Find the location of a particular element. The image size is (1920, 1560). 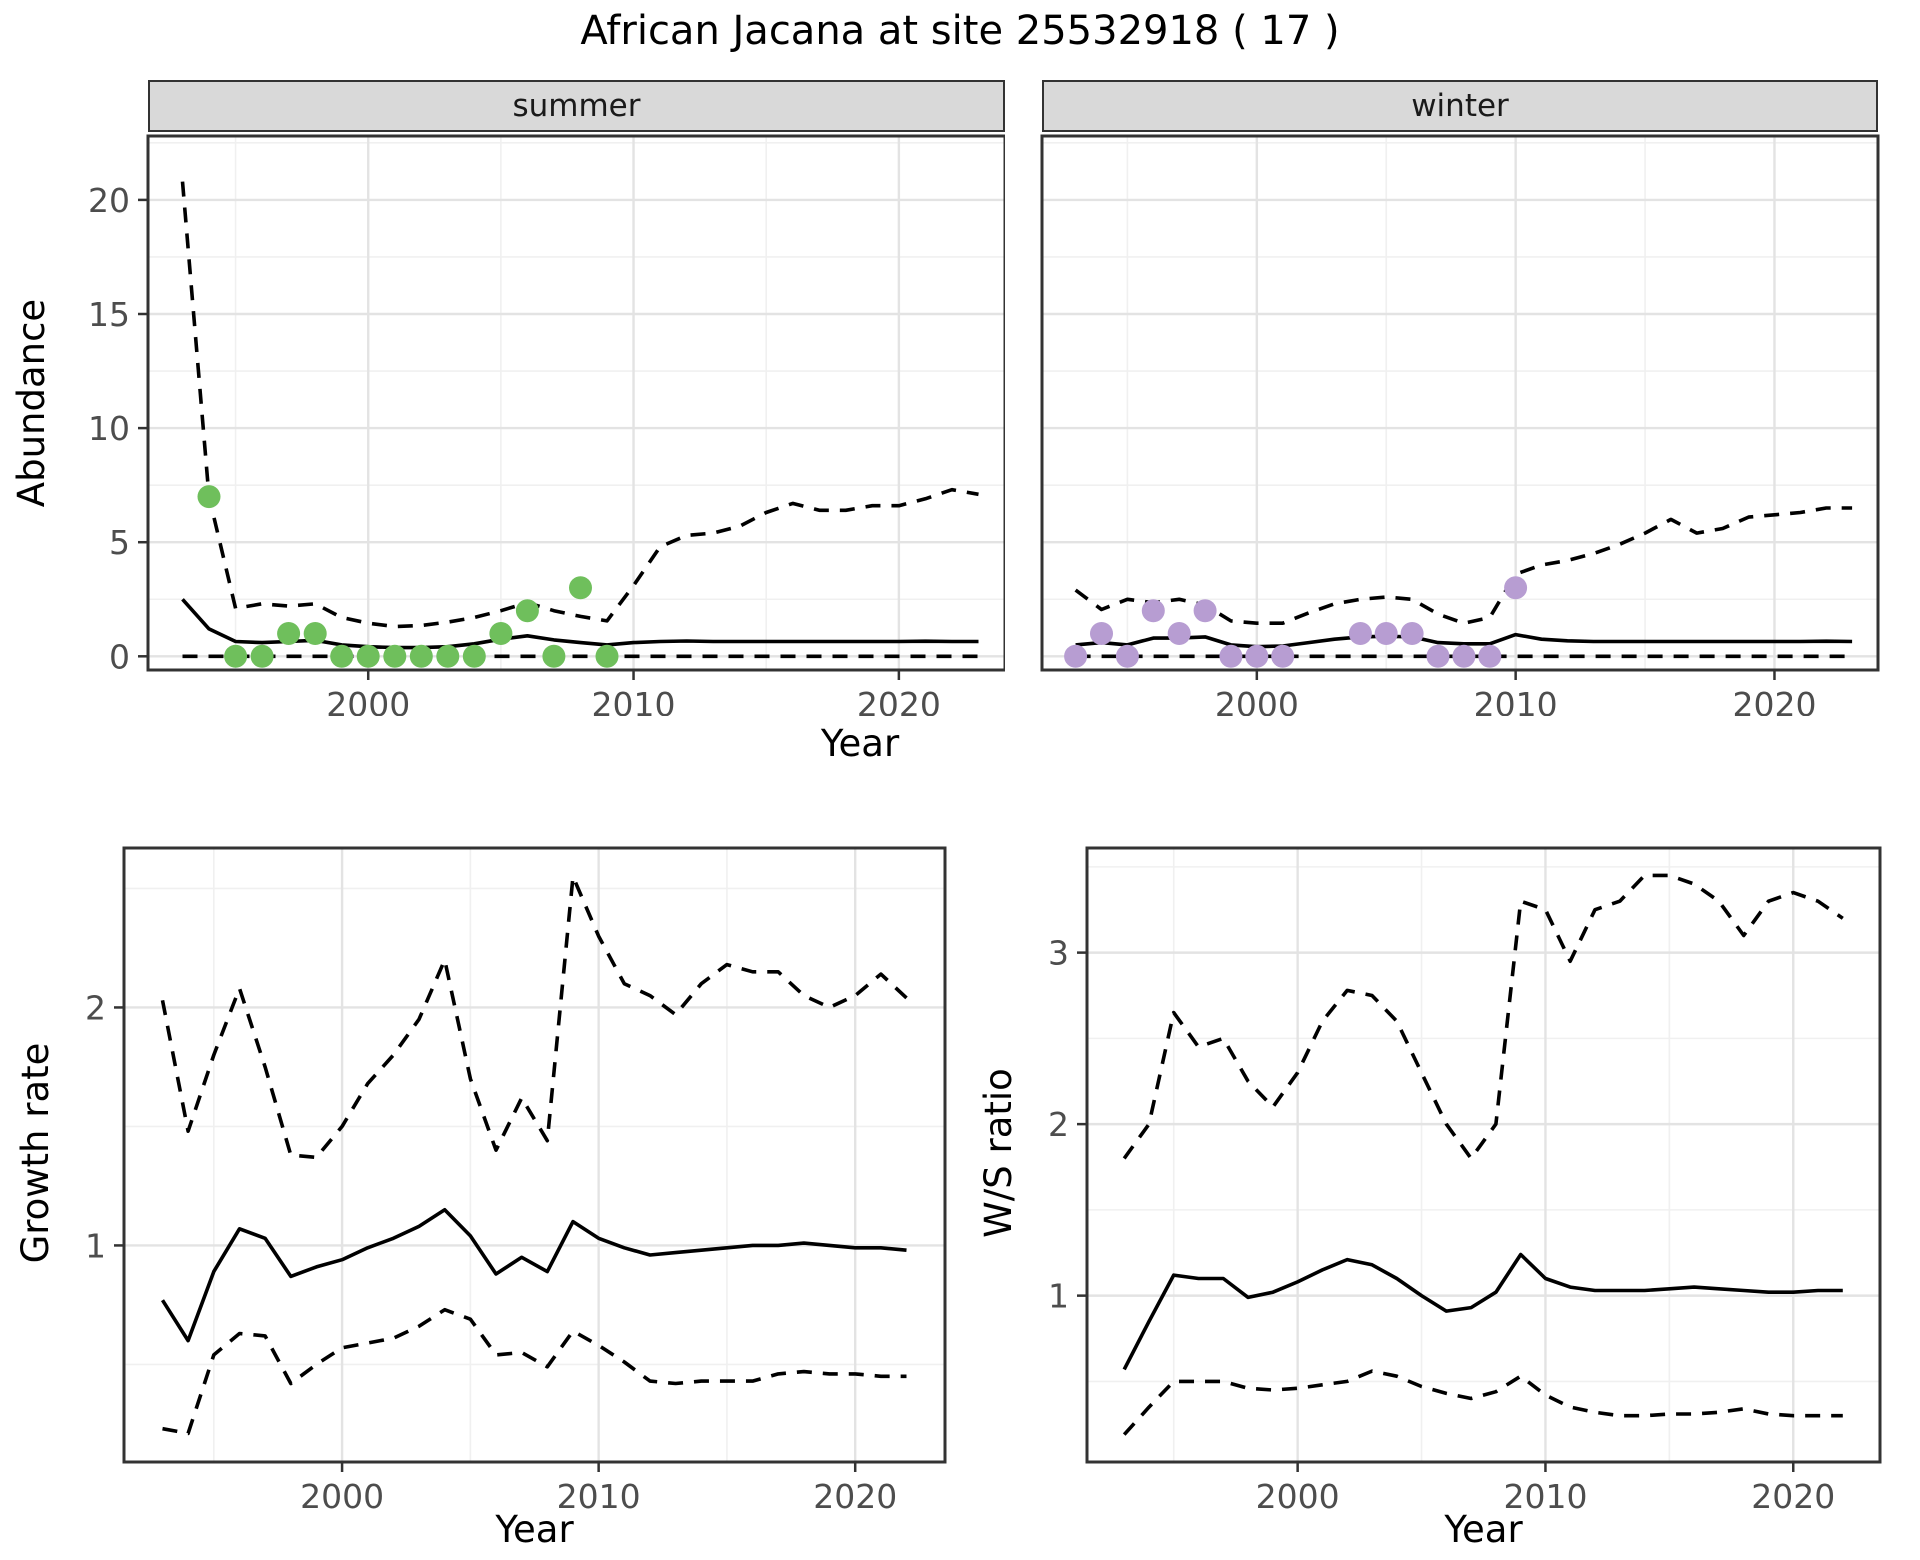

svg-text: 10 is located at coordinates (109, 428).